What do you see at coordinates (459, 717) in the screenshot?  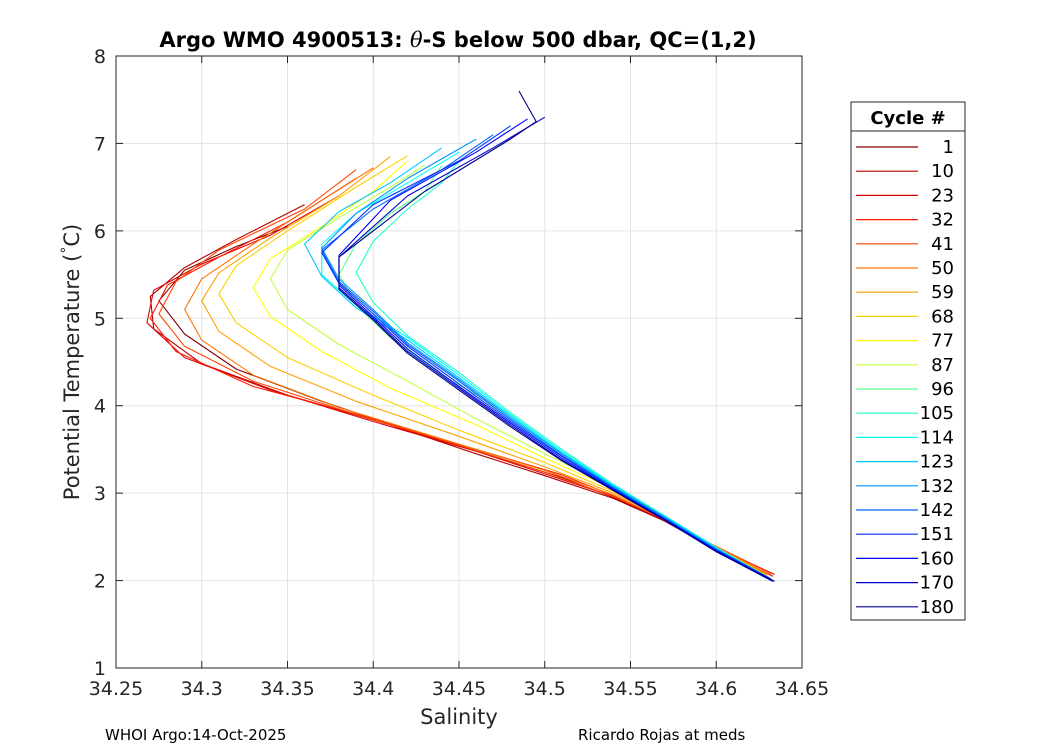 I see `x-axis-title: Salinity` at bounding box center [459, 717].